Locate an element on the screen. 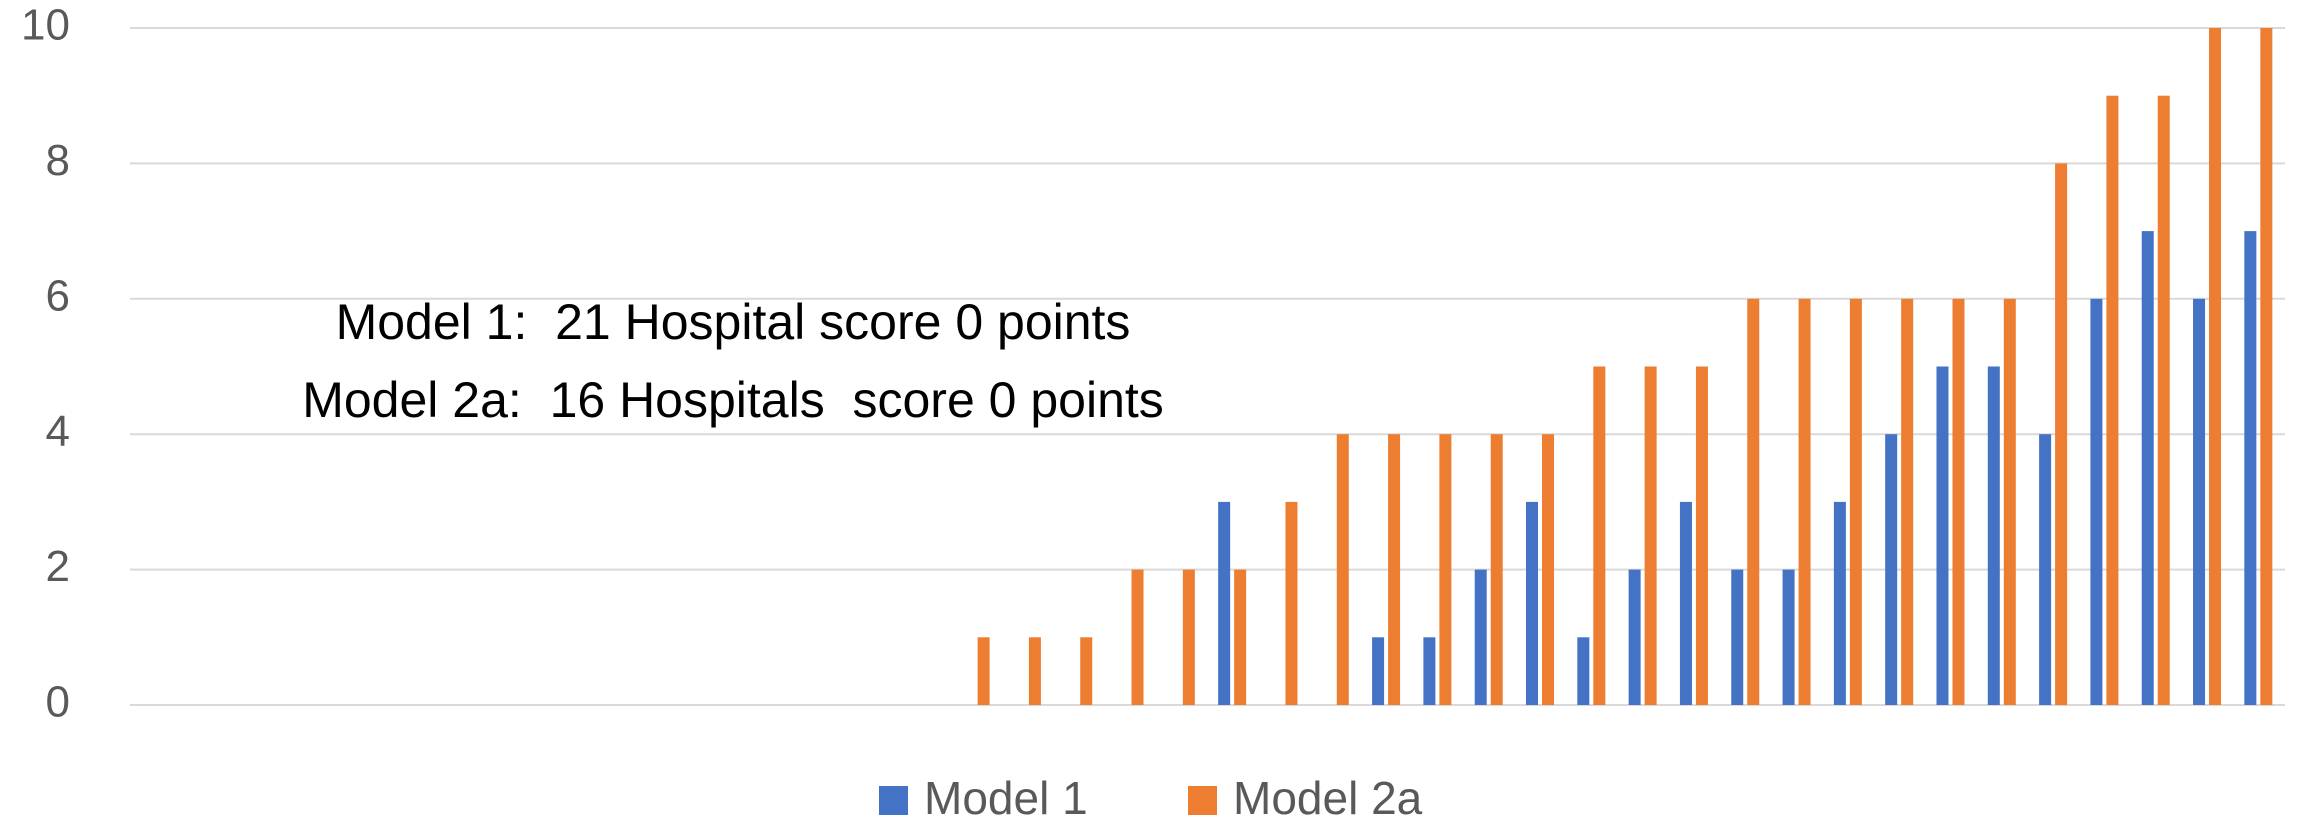  y-tick-label: 4 is located at coordinates (58, 431).